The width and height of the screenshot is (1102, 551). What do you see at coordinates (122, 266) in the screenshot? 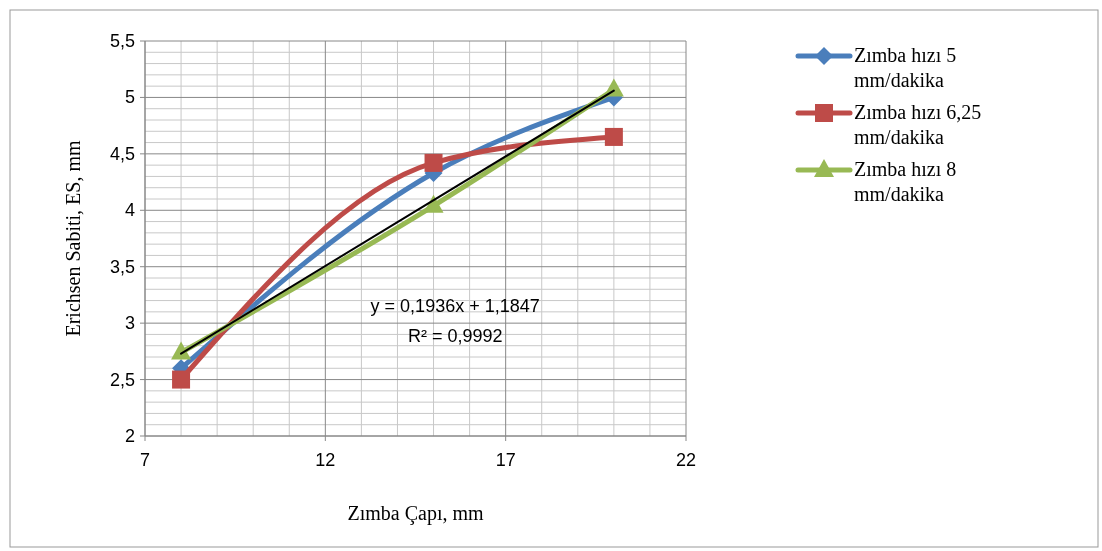
I see `y-tick-label: 3,5` at bounding box center [122, 266].